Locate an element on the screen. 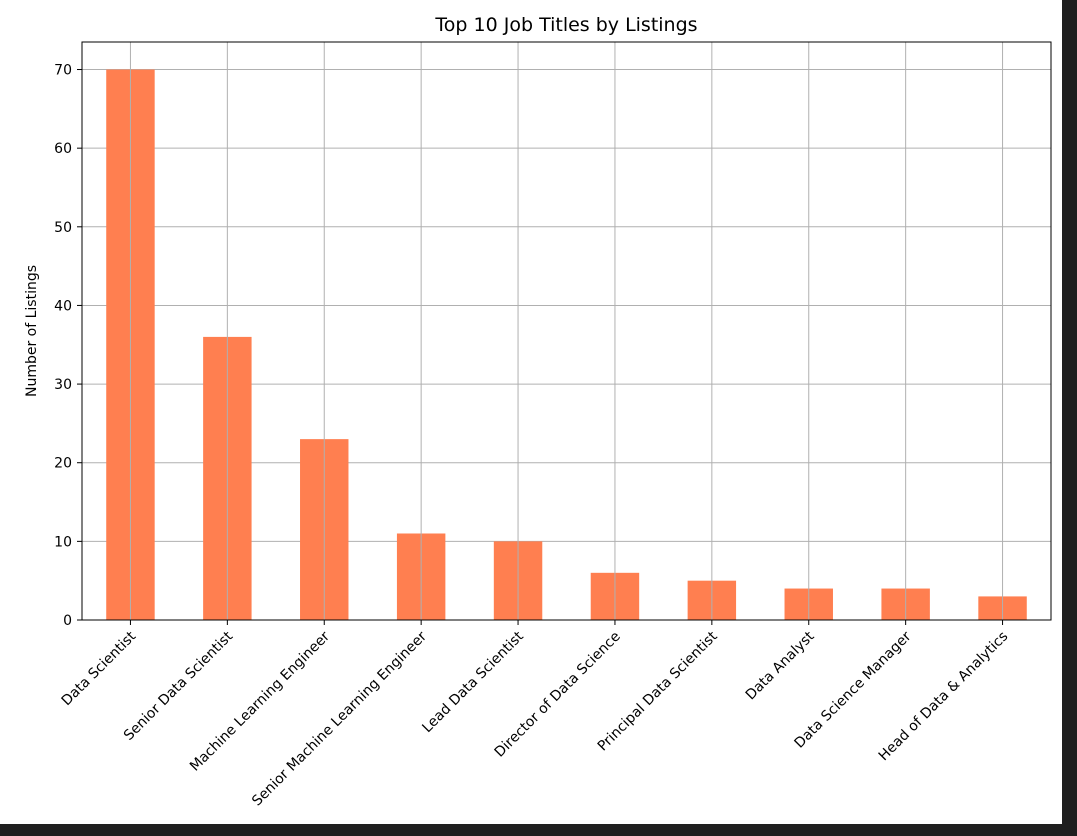 This screenshot has height=836, width=1077. y-tick-label: 50 is located at coordinates (63, 228).